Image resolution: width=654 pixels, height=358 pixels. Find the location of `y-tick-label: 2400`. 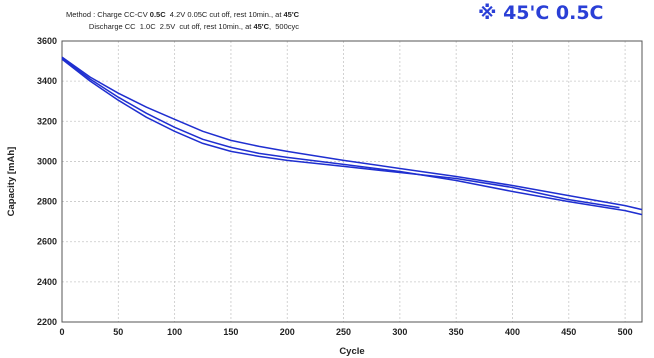

y-tick-label: 2400 is located at coordinates (47, 282).